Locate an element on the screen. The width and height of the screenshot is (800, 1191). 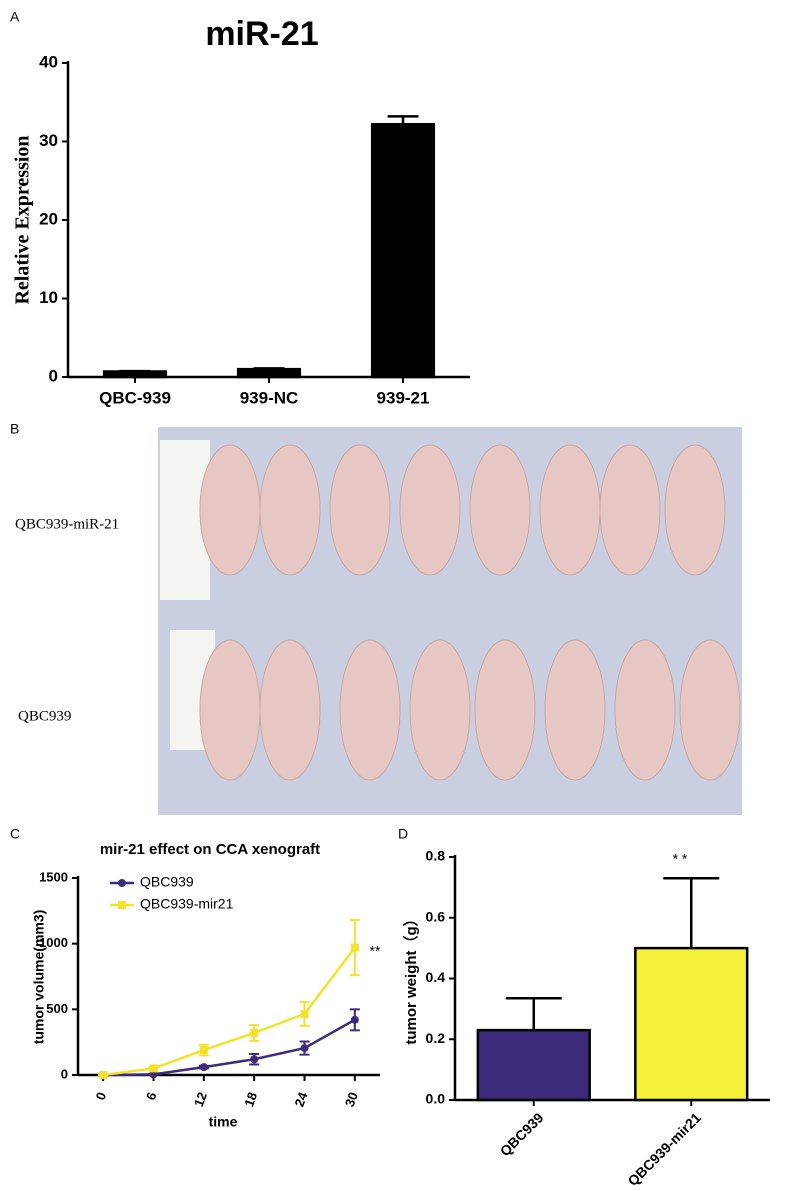
y-tick-label: 40 is located at coordinates (48, 61).